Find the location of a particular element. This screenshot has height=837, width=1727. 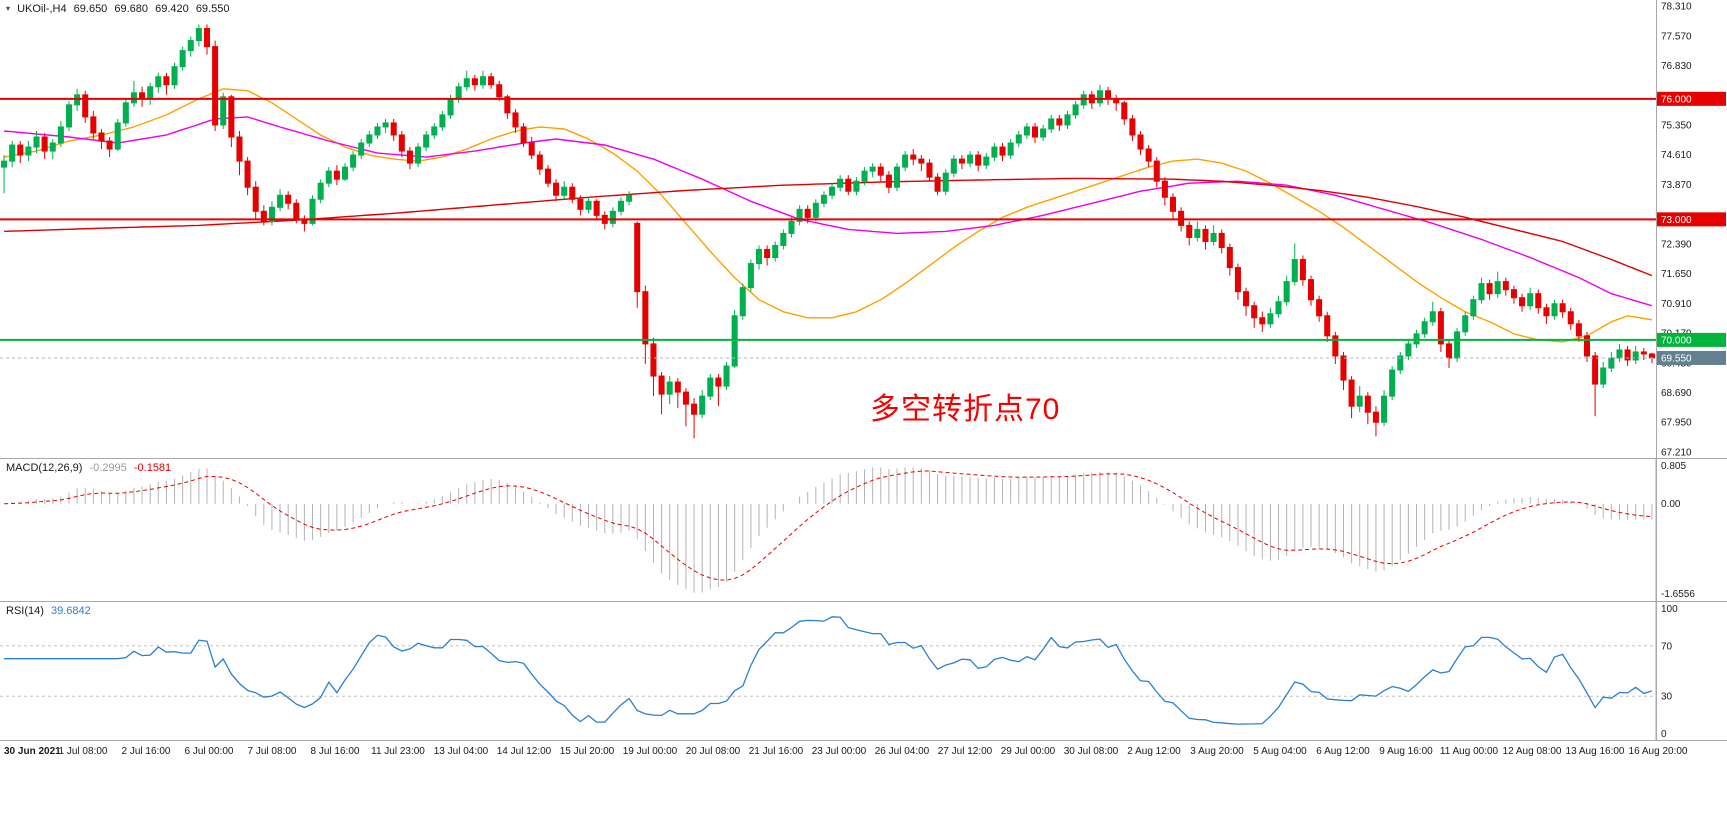

time-axis-label: 19 Jul 00:00 is located at coordinates (650, 751).